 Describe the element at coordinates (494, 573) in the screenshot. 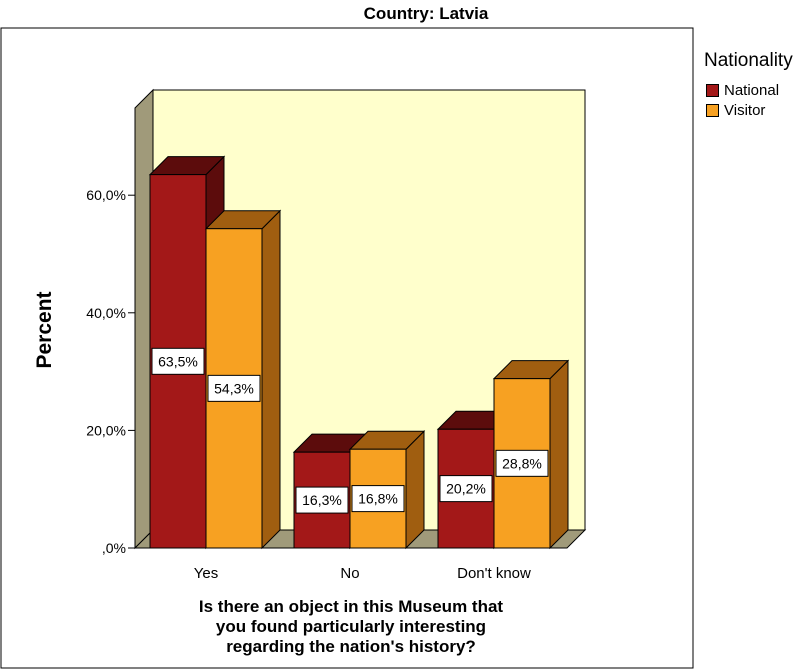

I see `category-label: Don't know` at that location.